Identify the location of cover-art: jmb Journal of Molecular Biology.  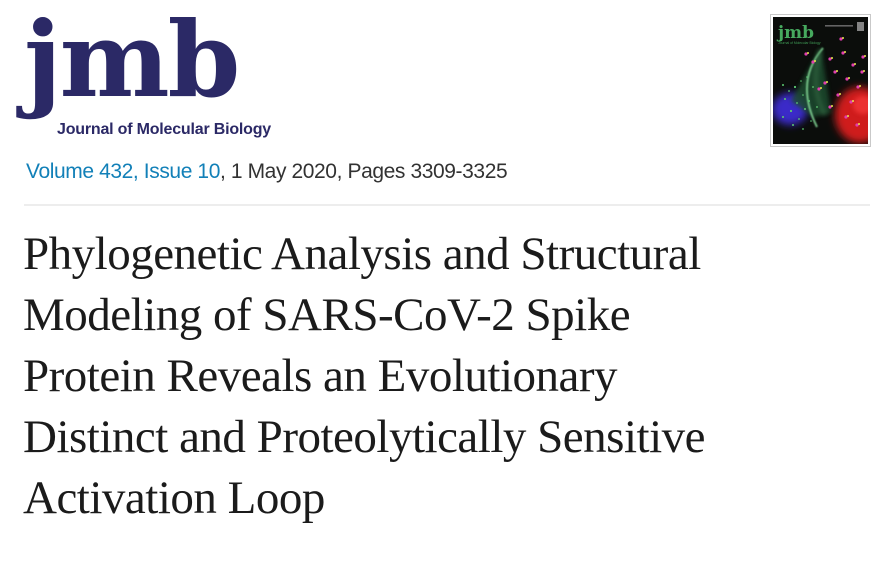
(820, 80).